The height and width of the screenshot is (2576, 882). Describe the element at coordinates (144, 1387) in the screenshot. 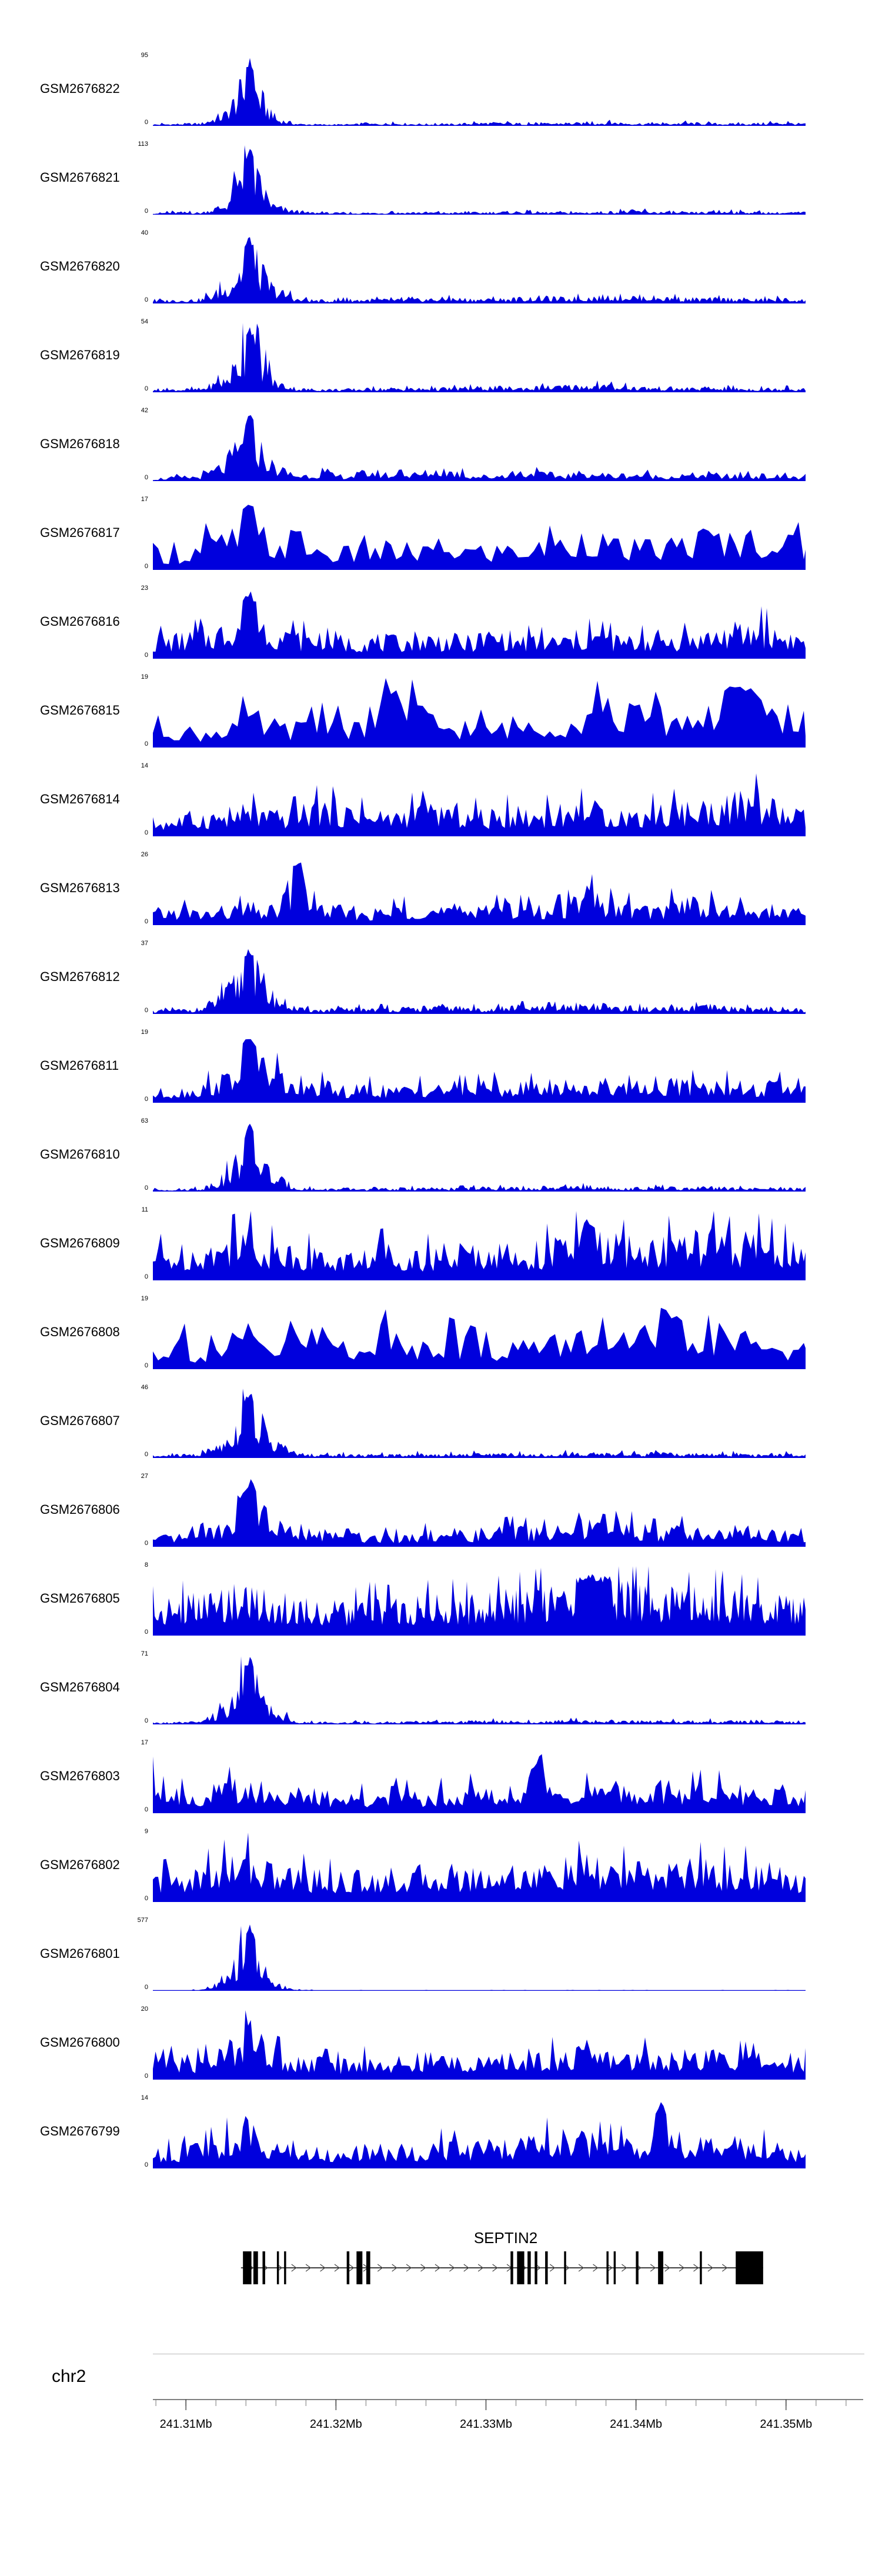

I see `y-axis-max-label: 46` at that location.